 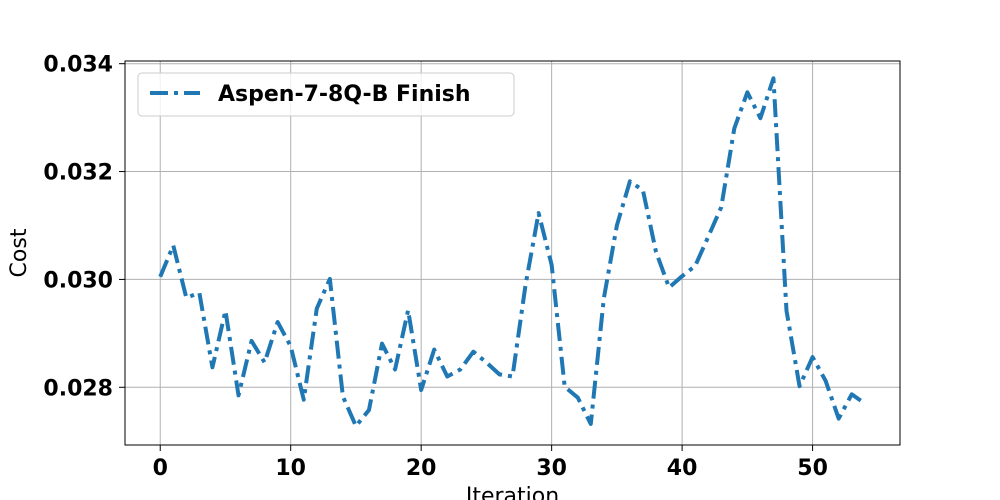 I want to click on legend: Aspen-7-8Q-B Finish, so click(x=326, y=94).